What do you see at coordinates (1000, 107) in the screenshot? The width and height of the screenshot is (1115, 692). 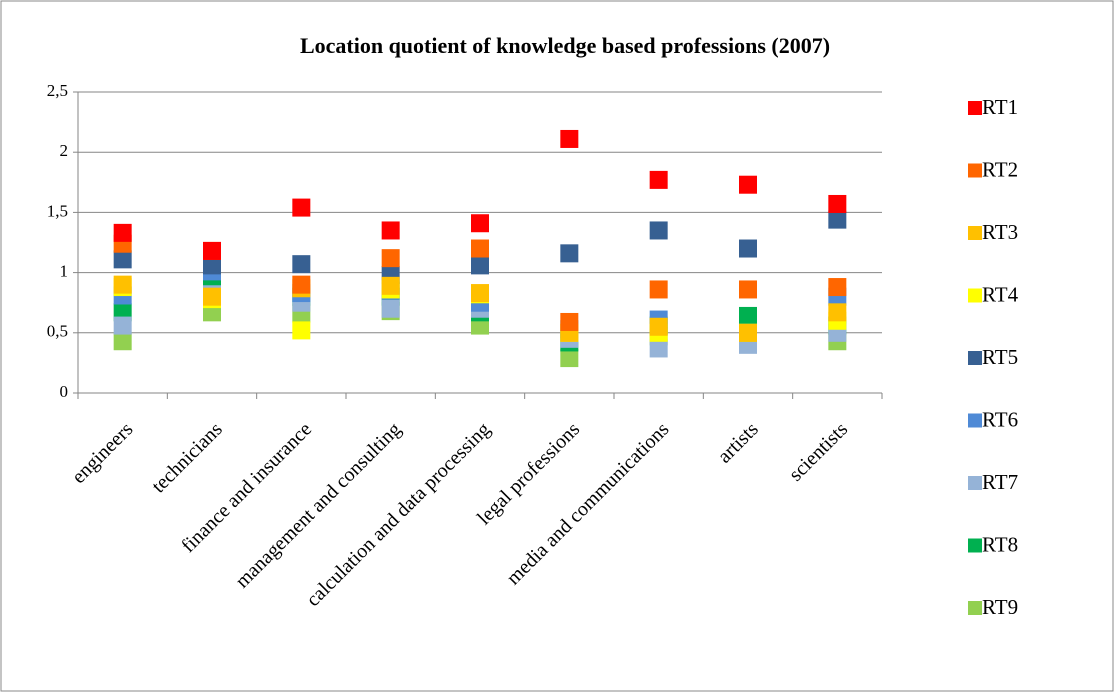 I see `legend-label: RT1` at bounding box center [1000, 107].